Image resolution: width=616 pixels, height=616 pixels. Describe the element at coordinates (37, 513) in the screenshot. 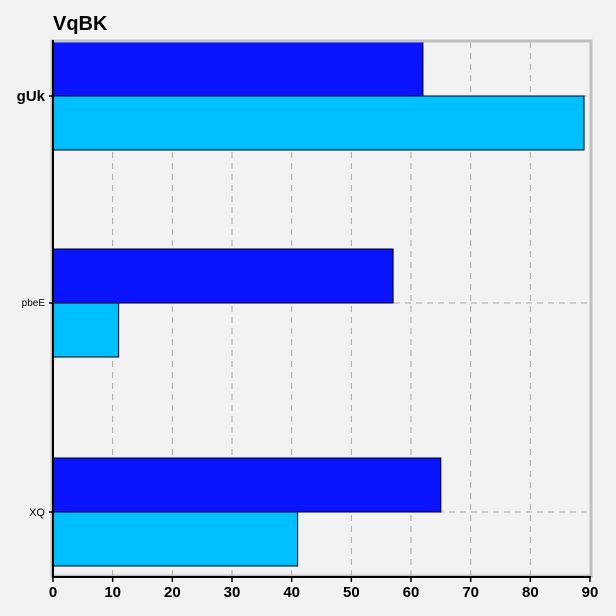

I see `y-tick-label-XQ: XQ` at that location.